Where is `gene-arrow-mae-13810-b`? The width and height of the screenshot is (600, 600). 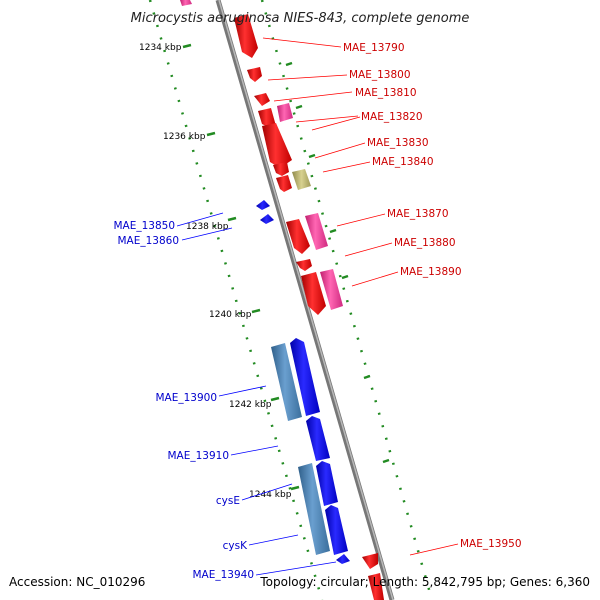
gene-arrow-mae-13810-b is located at coordinates (285, 112).